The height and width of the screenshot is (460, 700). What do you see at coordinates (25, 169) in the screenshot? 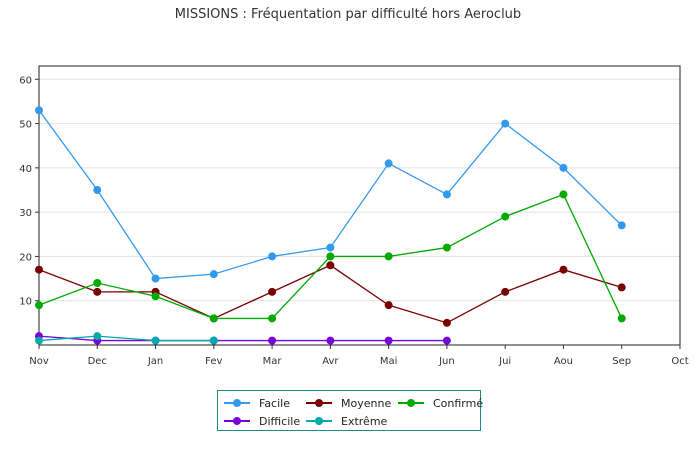
I see `y-tick-label: 40` at bounding box center [25, 169].